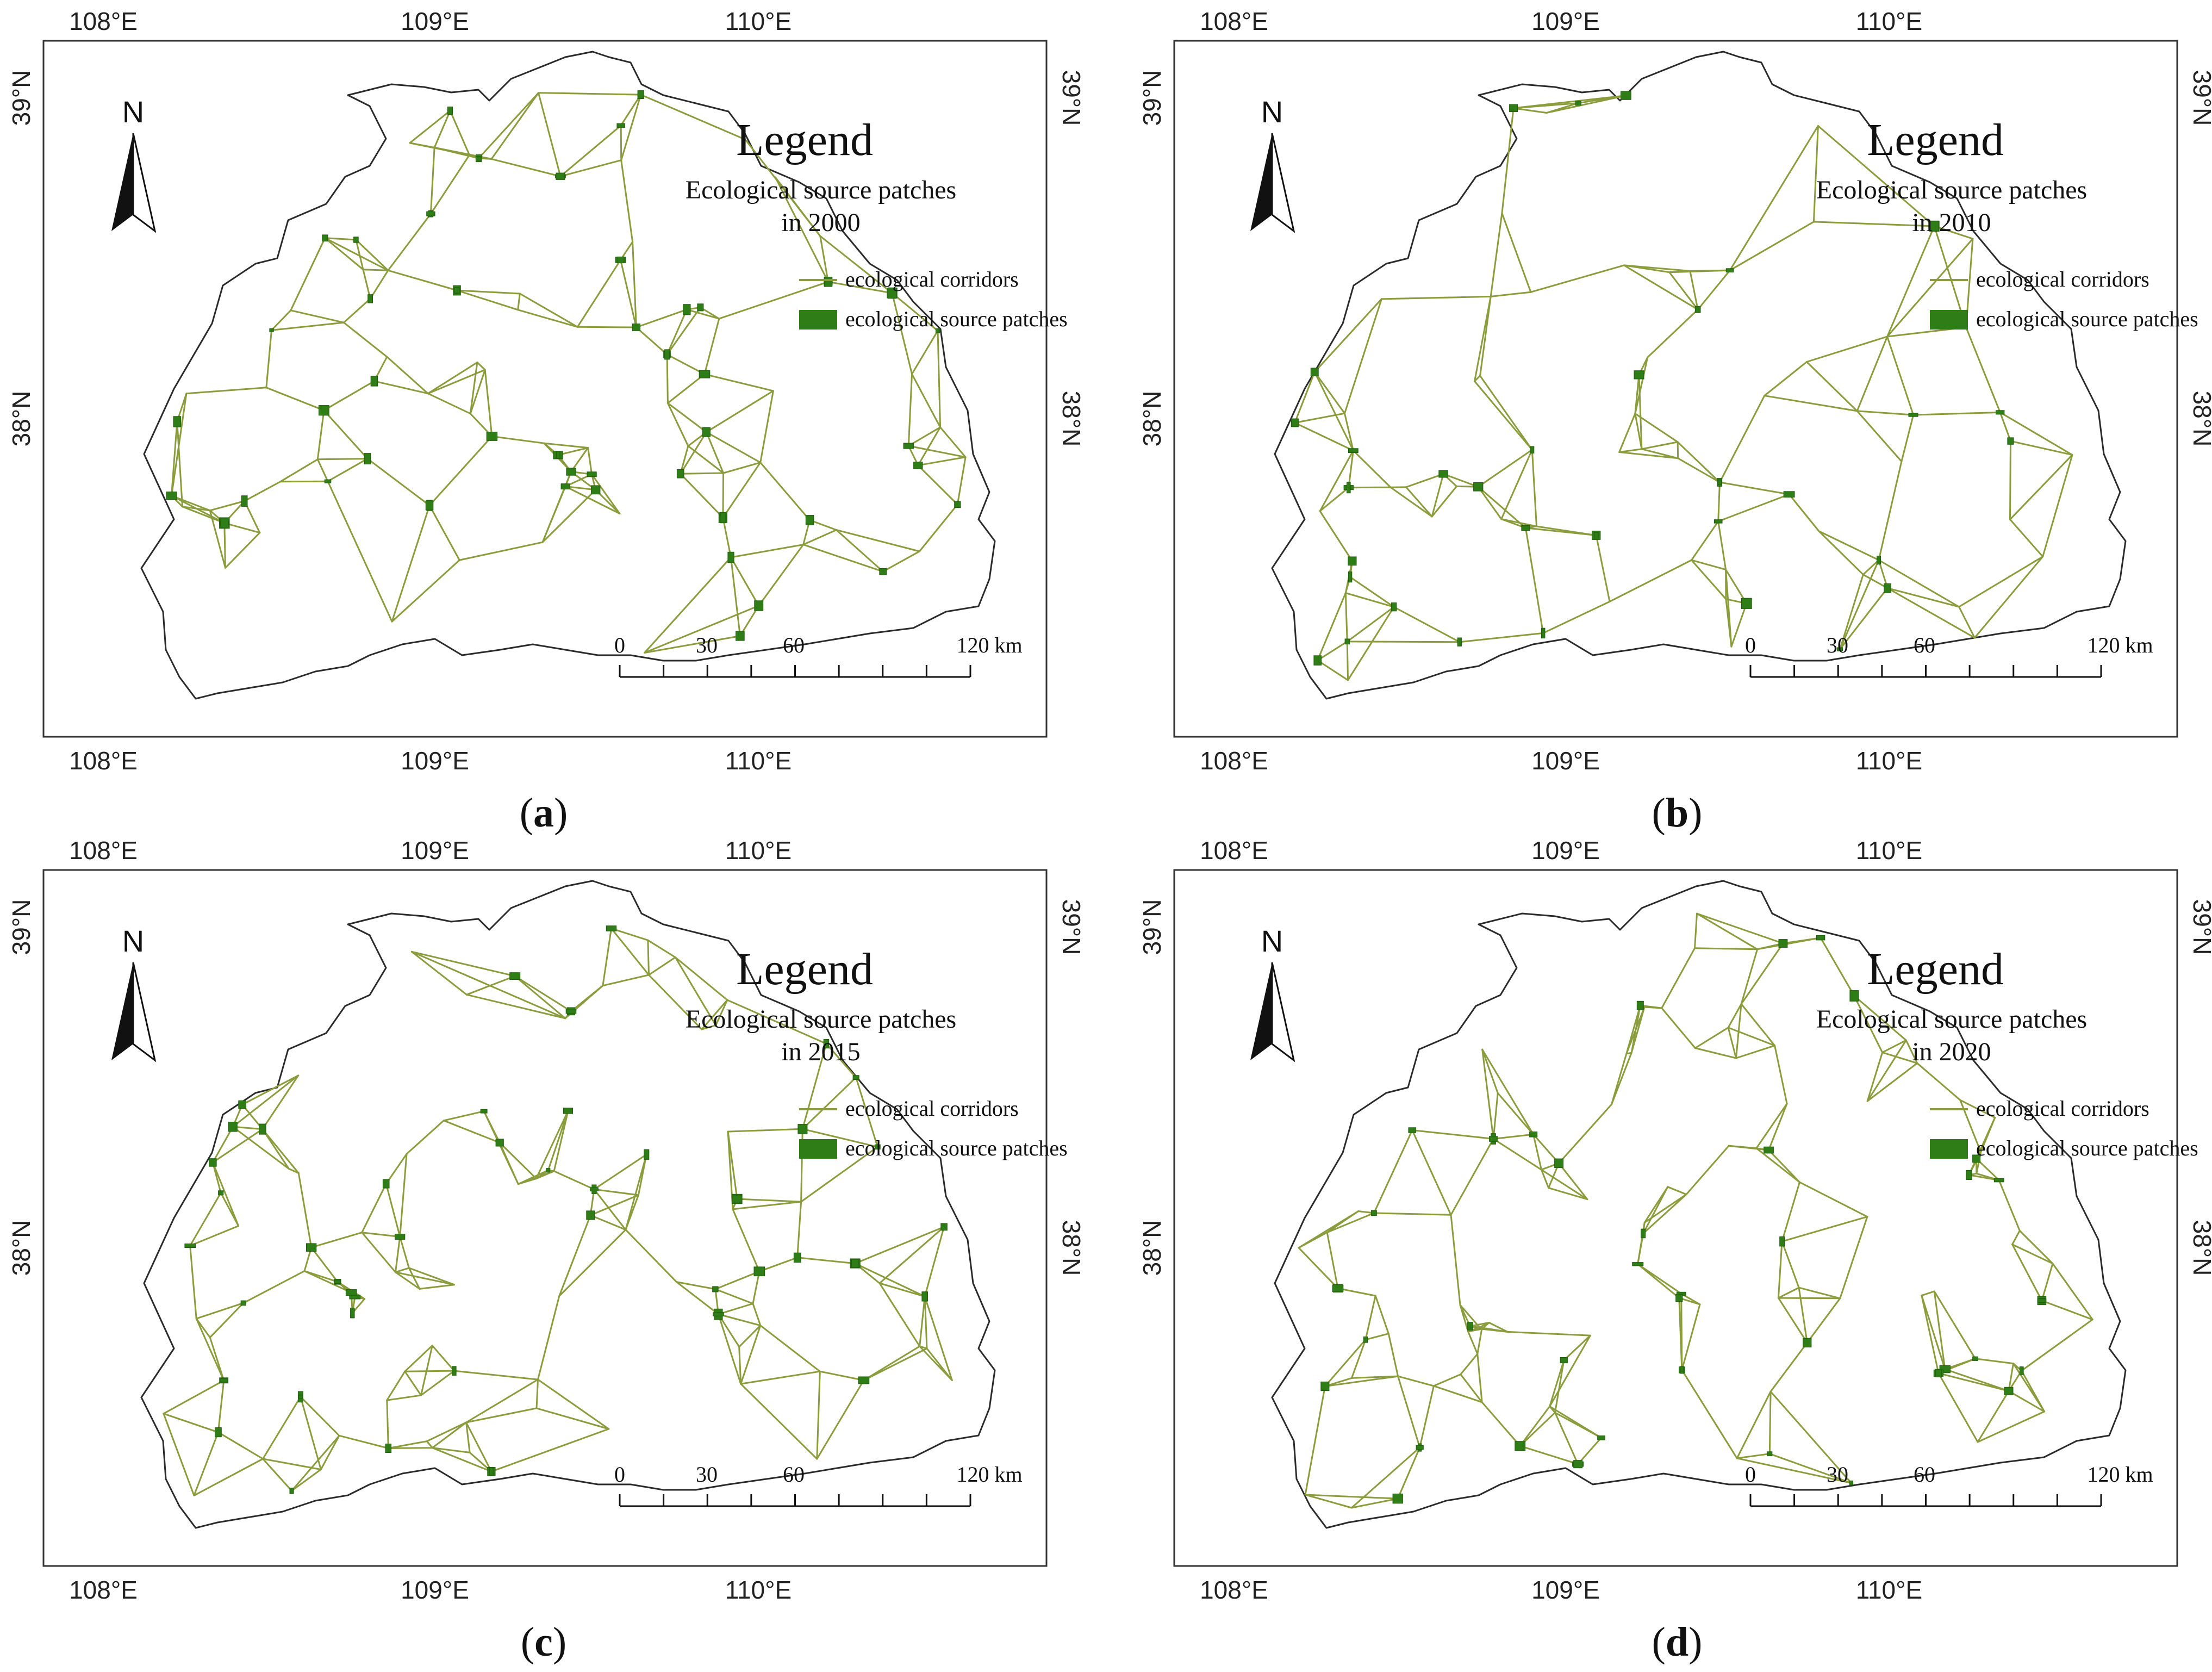 The image size is (2212, 1672). Describe the element at coordinates (1677, 1642) in the screenshot. I see `caption-letter-d: d` at that location.